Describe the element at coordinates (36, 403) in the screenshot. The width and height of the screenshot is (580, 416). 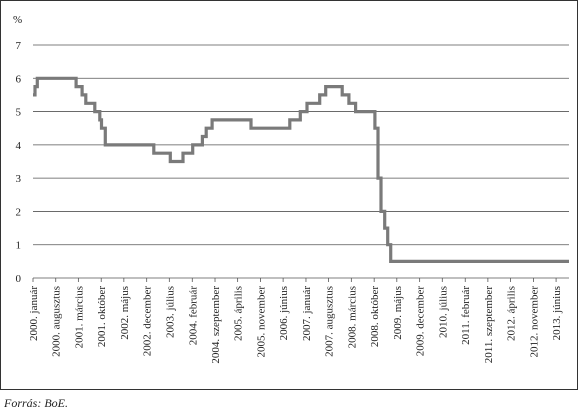
I see `source-note: Forrás: BoE.` at that location.